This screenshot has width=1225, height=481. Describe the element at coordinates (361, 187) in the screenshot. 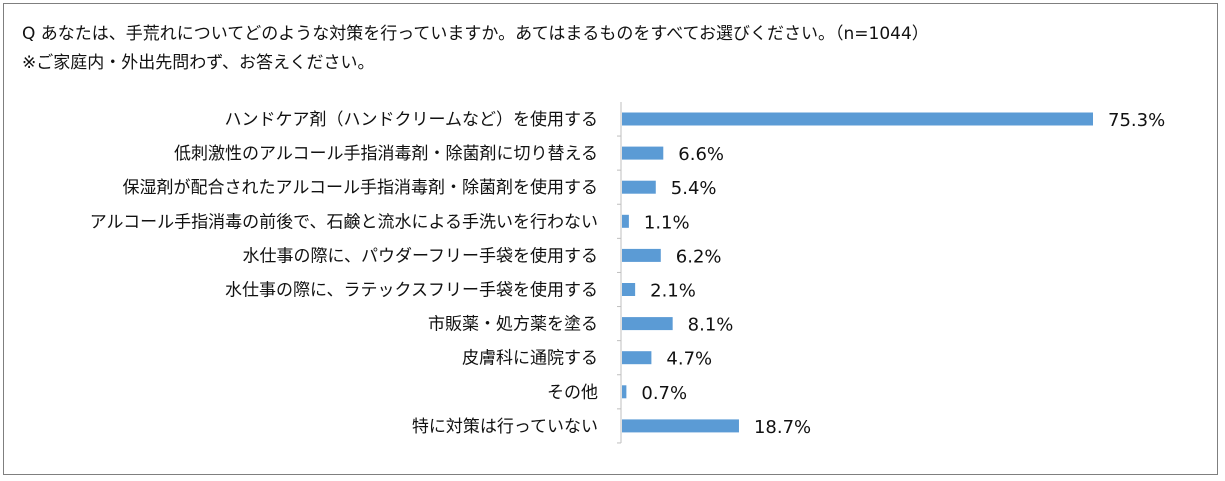

I see `category-label: 保湿剤が配合されたアルコール手指消毒剤・除菌剤を使用する` at that location.